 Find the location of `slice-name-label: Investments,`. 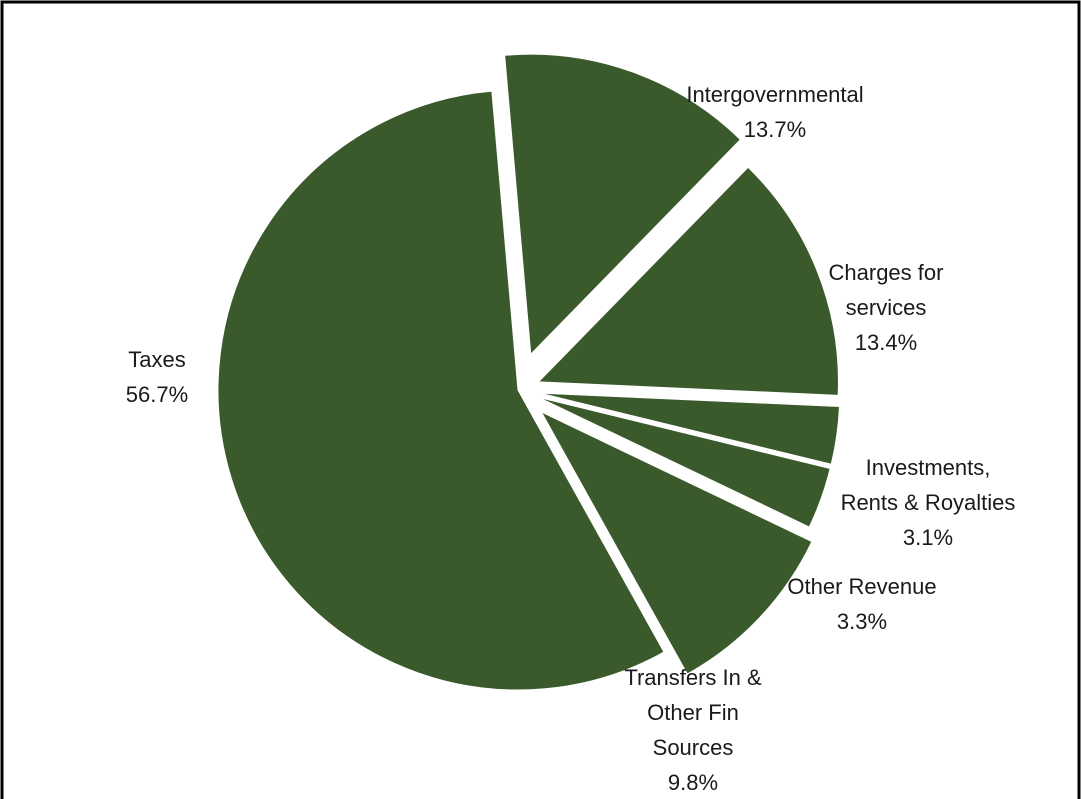

slice-name-label: Investments, is located at coordinates (928, 467).